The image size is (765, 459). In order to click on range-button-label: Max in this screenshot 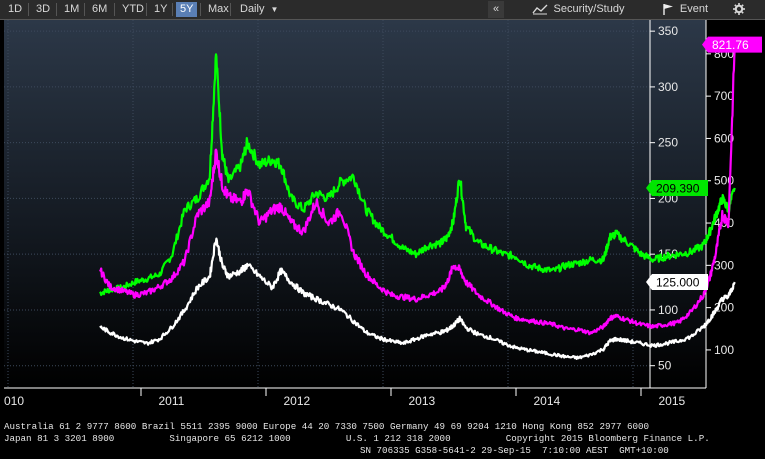, I will do `click(218, 9)`.